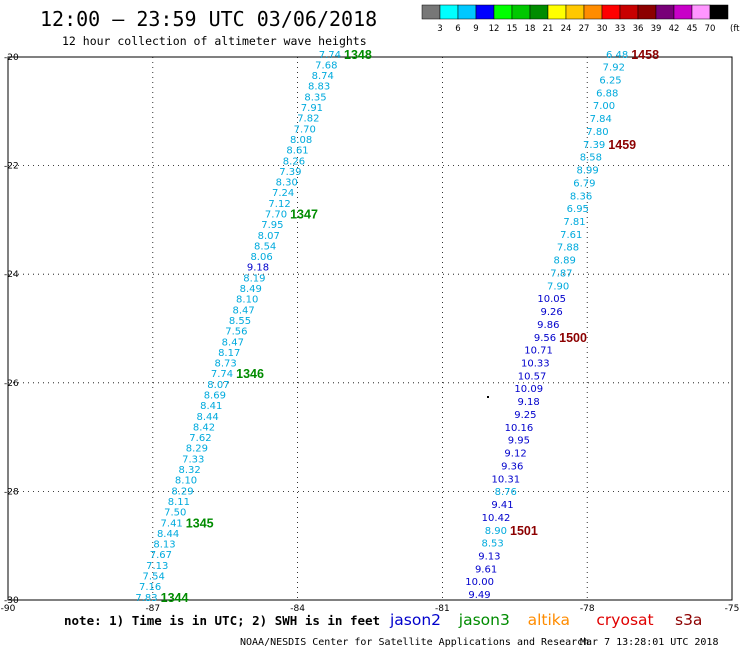  I want to click on time-label: 1345, so click(200, 523).